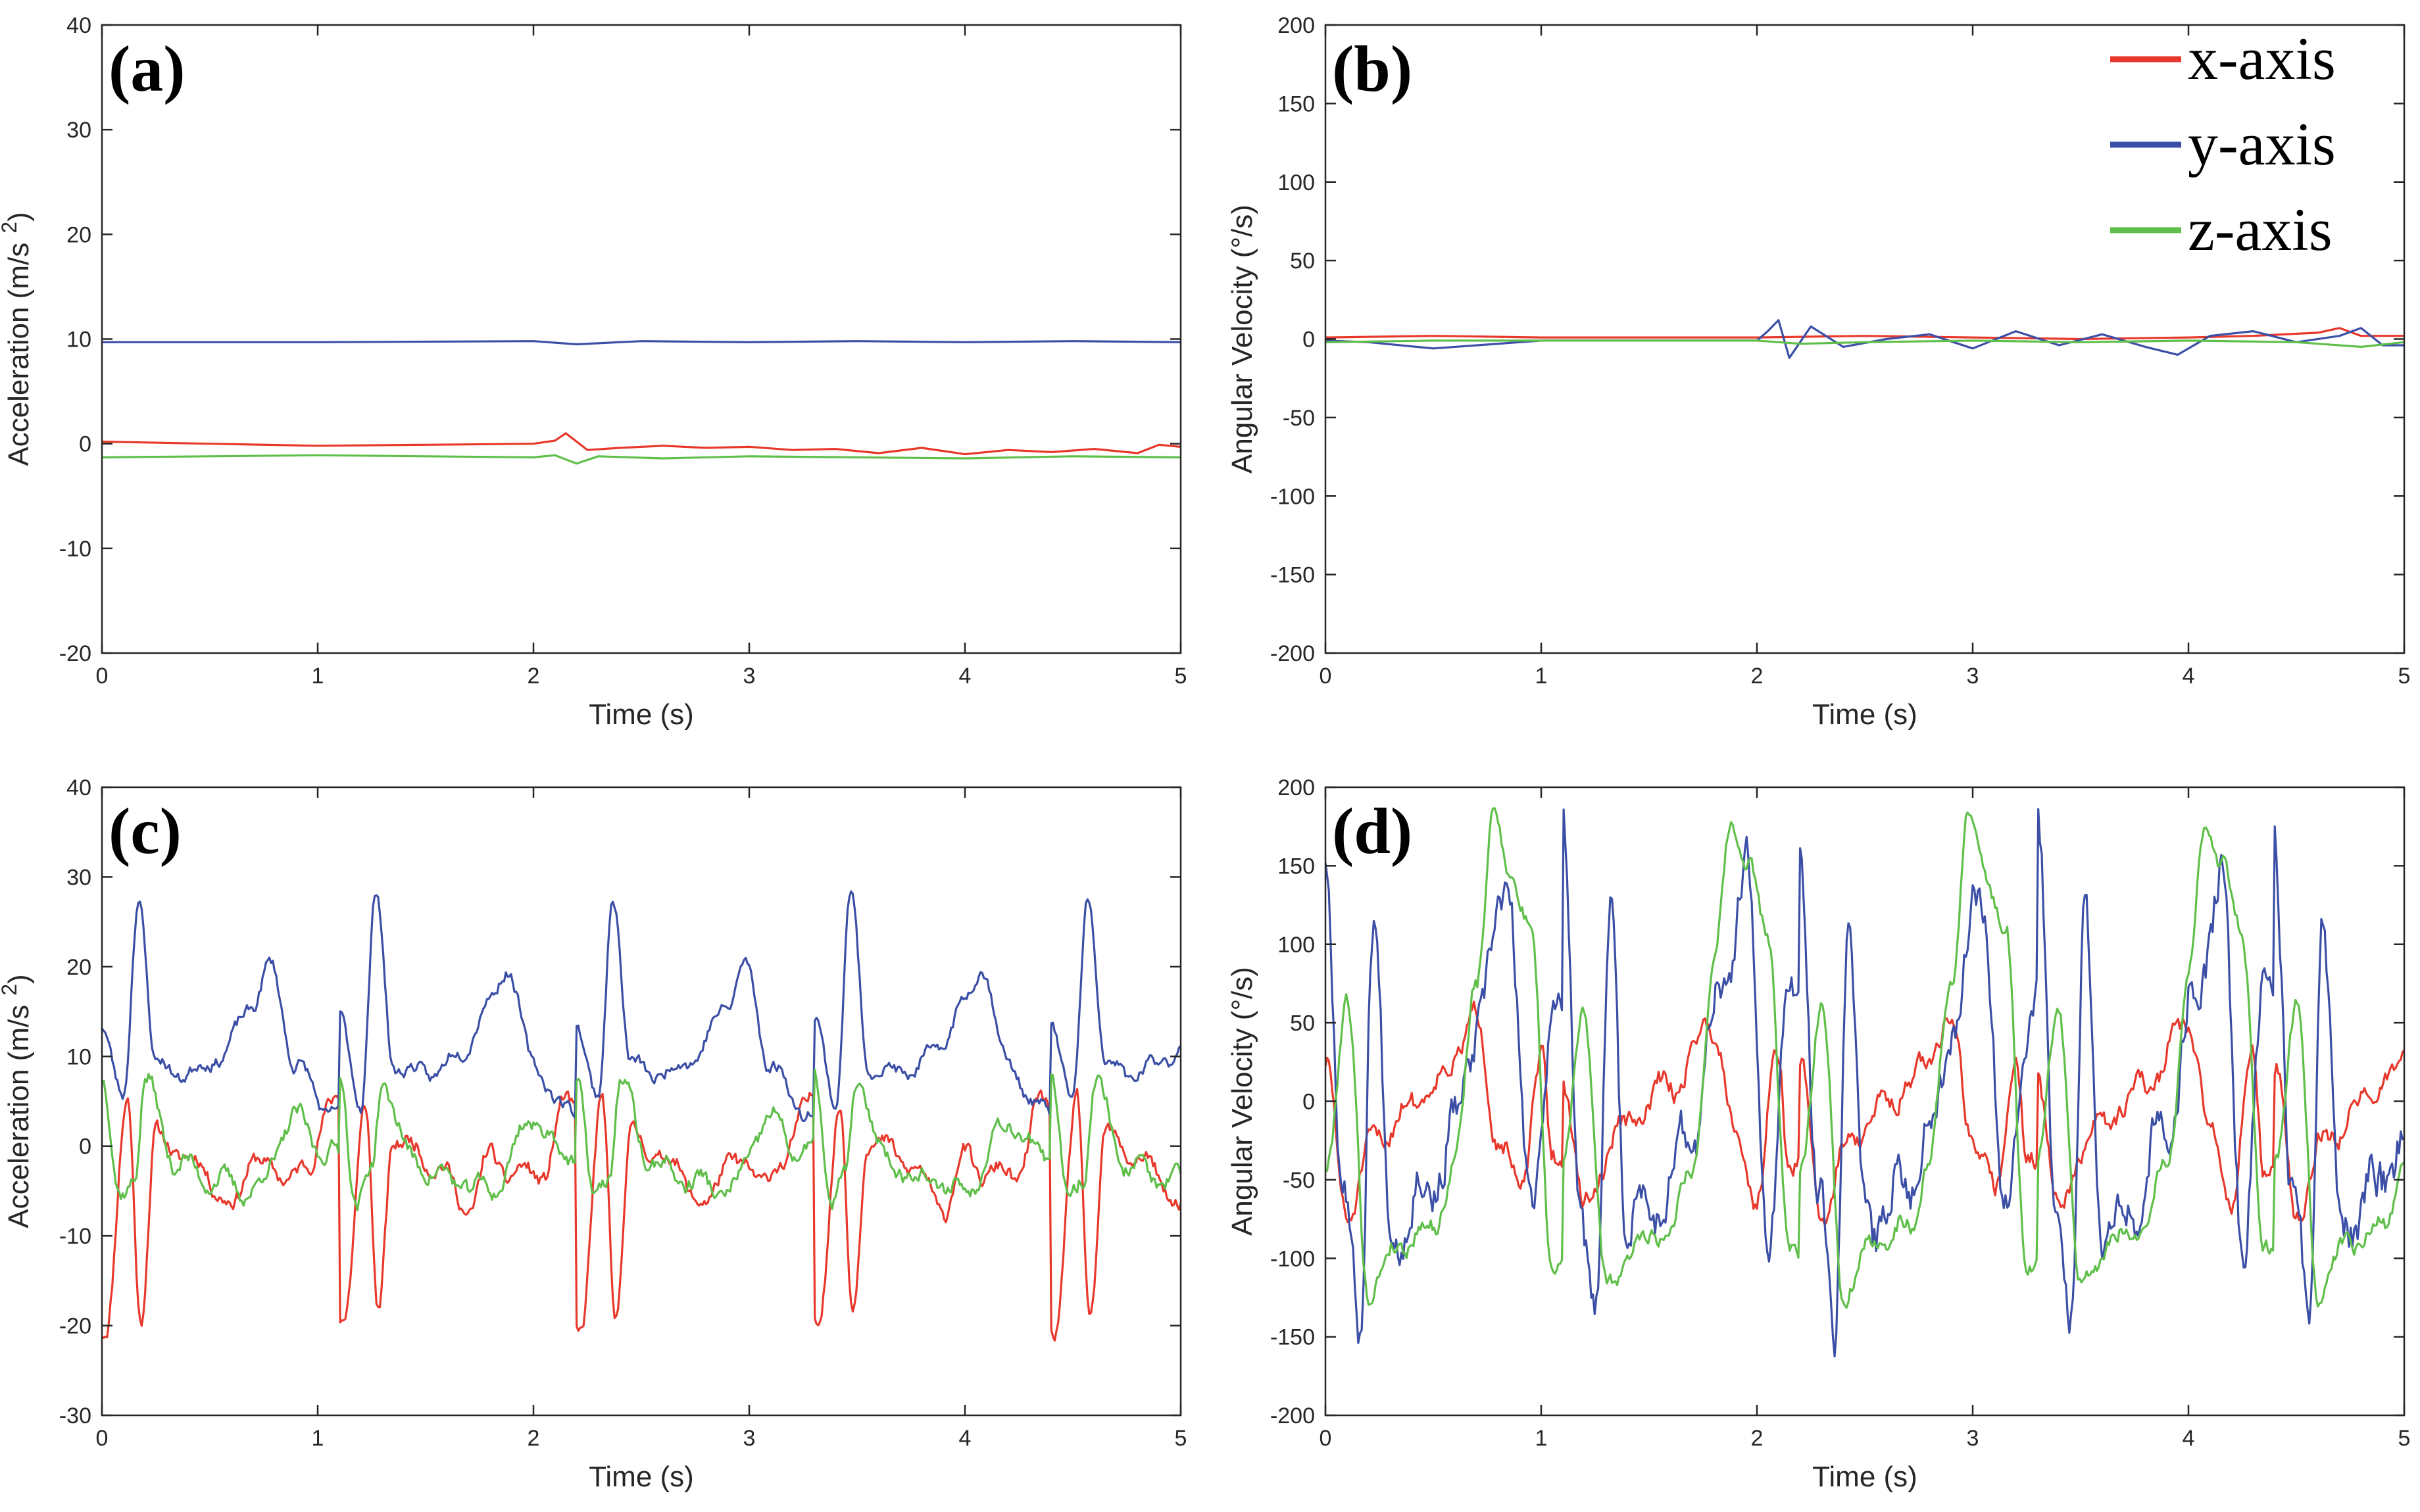 This screenshot has width=2420, height=1512. I want to click on series-z-line-a, so click(641, 459).